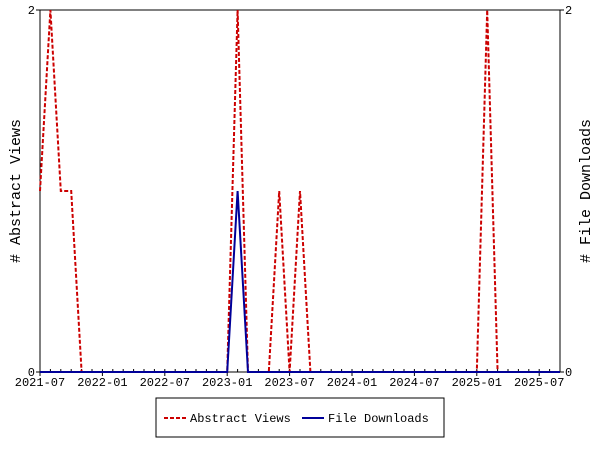  I want to click on x-tick-label: 2024-01, so click(352, 383).